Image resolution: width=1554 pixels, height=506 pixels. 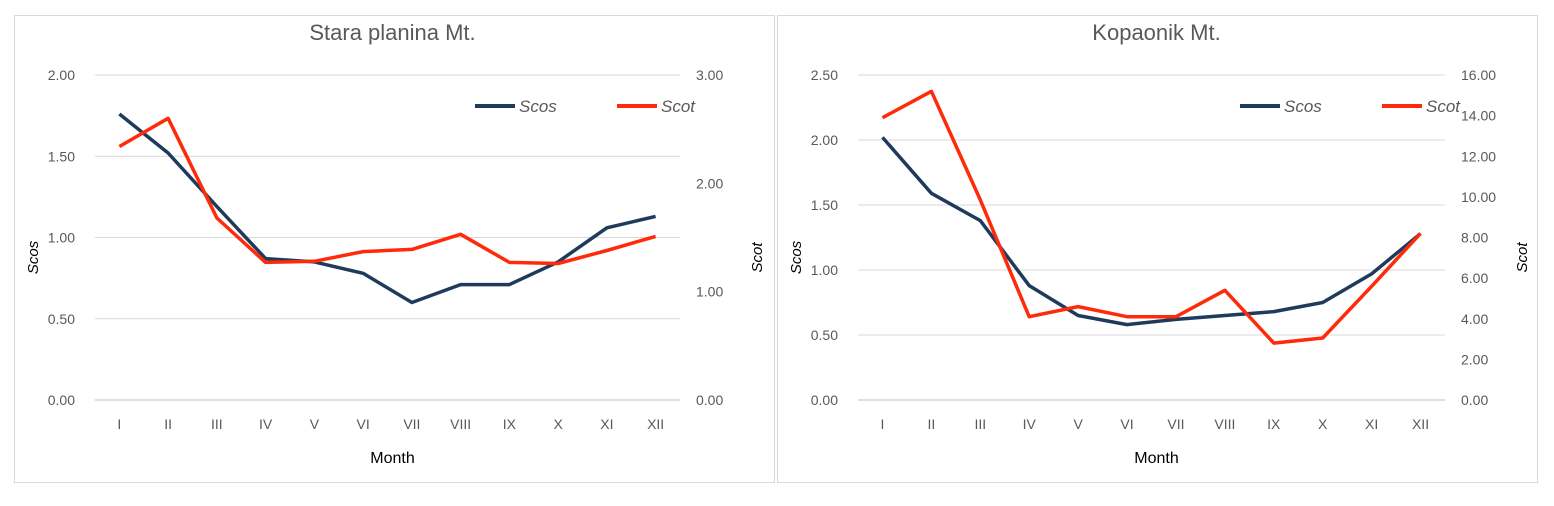 I want to click on chart-title: Kopaonik Mt., so click(x=1156, y=32).